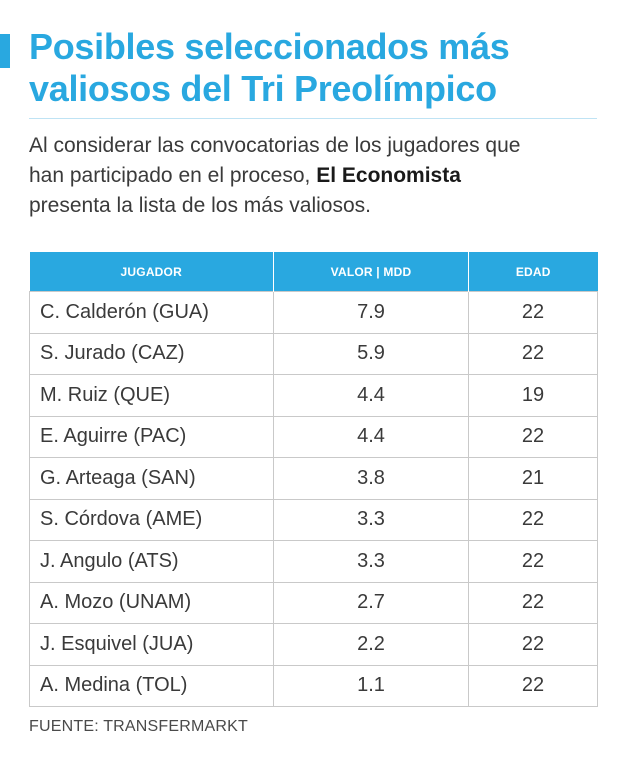 This screenshot has height=768, width=625. What do you see at coordinates (533, 395) in the screenshot?
I see `age-cell: 19` at bounding box center [533, 395].